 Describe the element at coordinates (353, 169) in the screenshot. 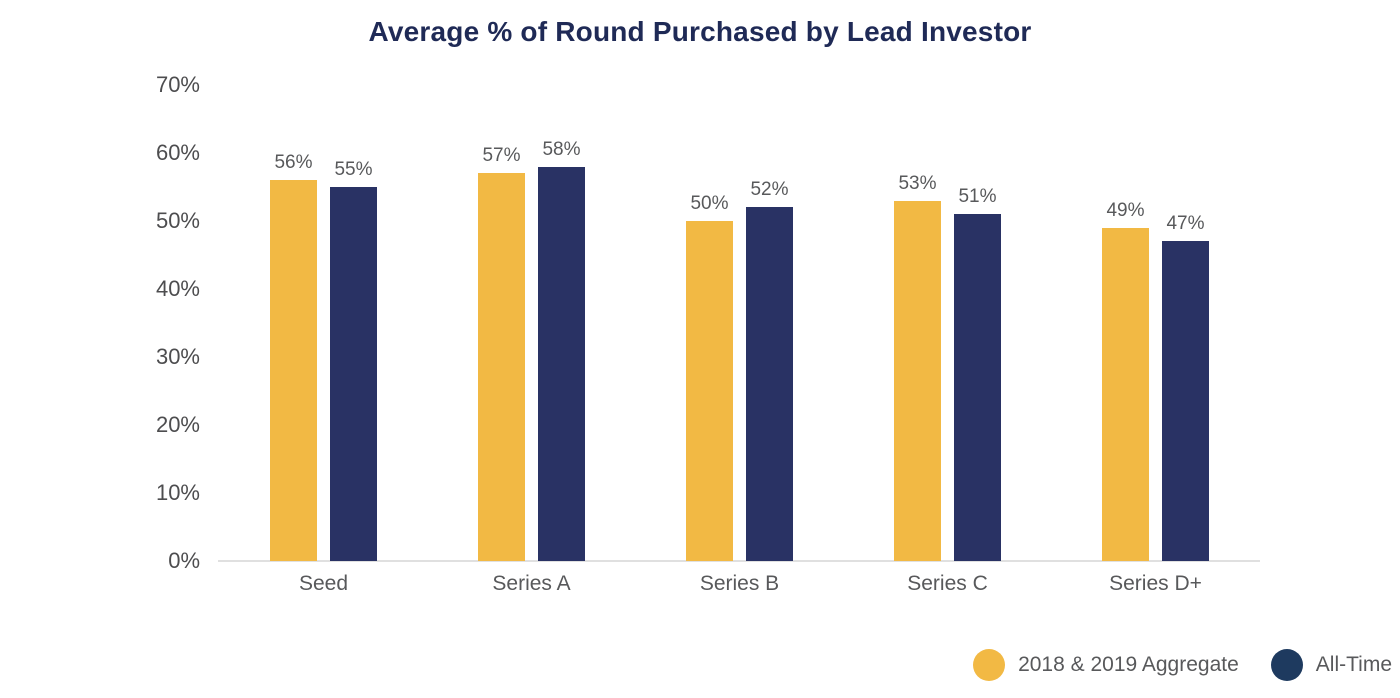

I see `bar-value-label: 55%` at that location.